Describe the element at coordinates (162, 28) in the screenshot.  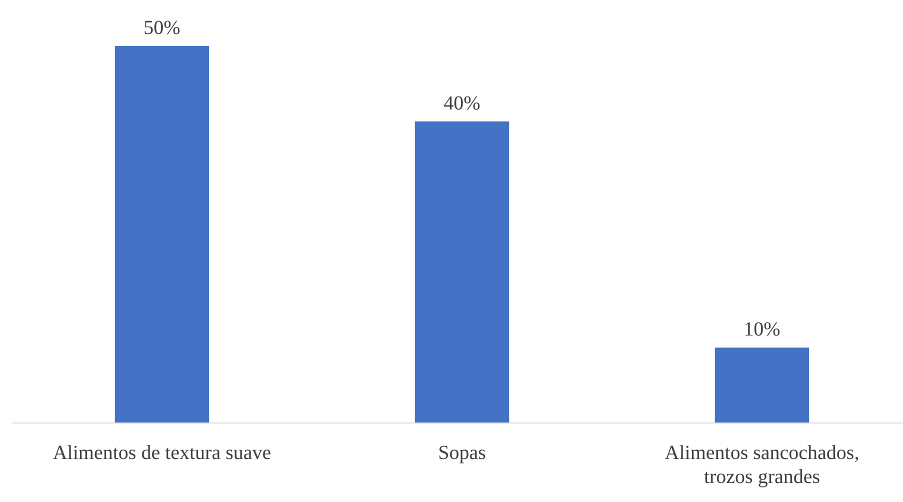
I see `data-label: 50%` at that location.